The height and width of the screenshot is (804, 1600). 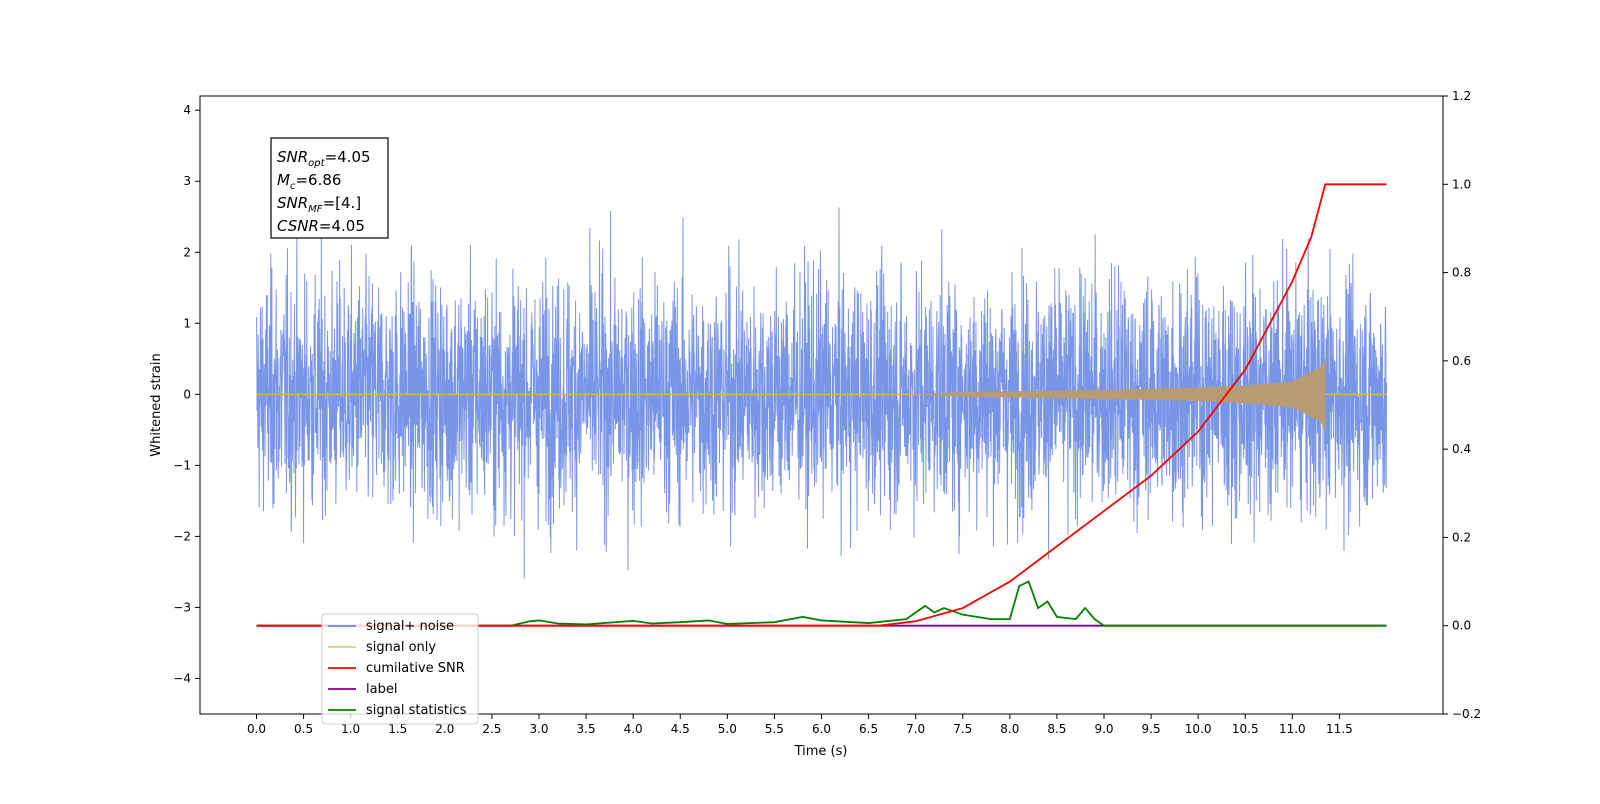 I want to click on y-tick-label-1: 3, so click(x=187, y=181).